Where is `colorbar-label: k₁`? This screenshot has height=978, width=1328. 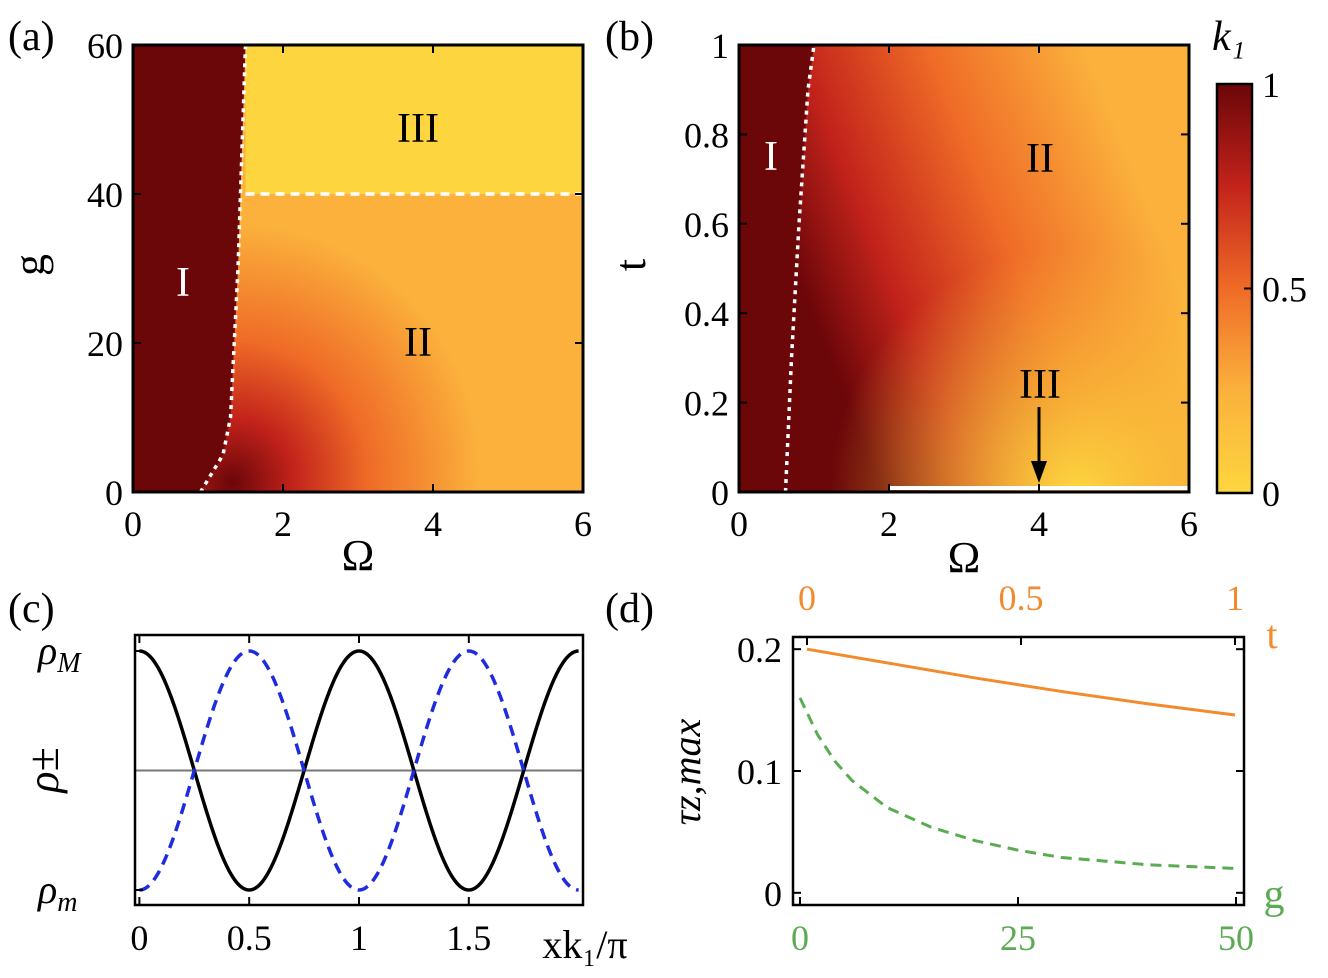 colorbar-label: k₁ is located at coordinates (1228, 37).